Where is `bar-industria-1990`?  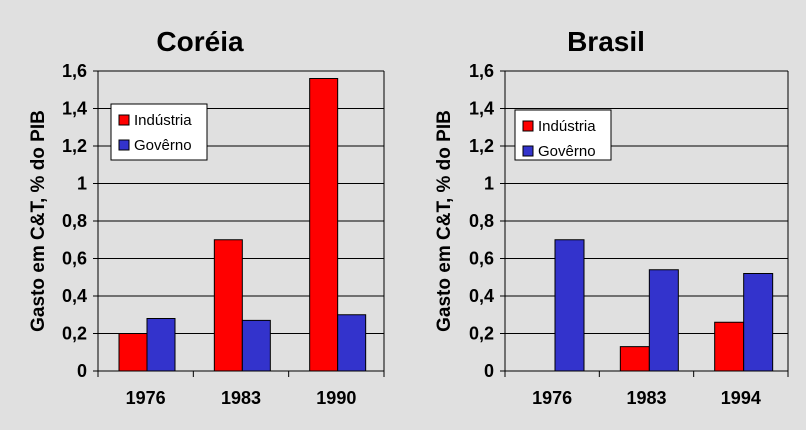
bar-industria-1990 is located at coordinates (324, 225).